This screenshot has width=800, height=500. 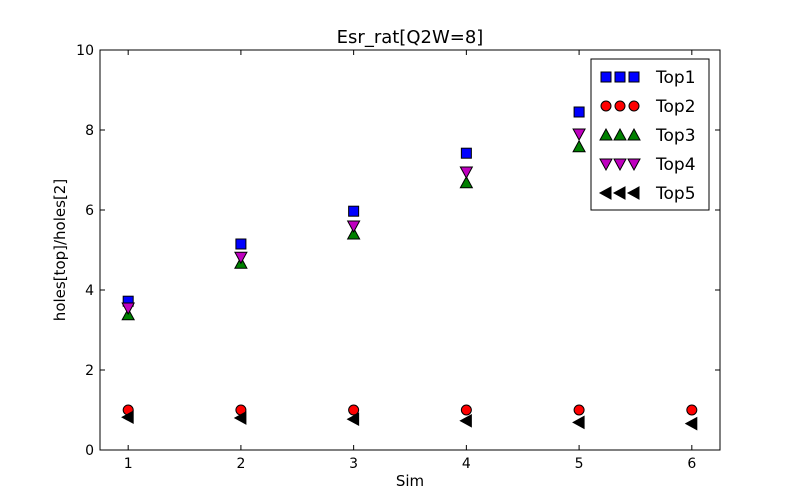 I want to click on legend-box, so click(x=650, y=134).